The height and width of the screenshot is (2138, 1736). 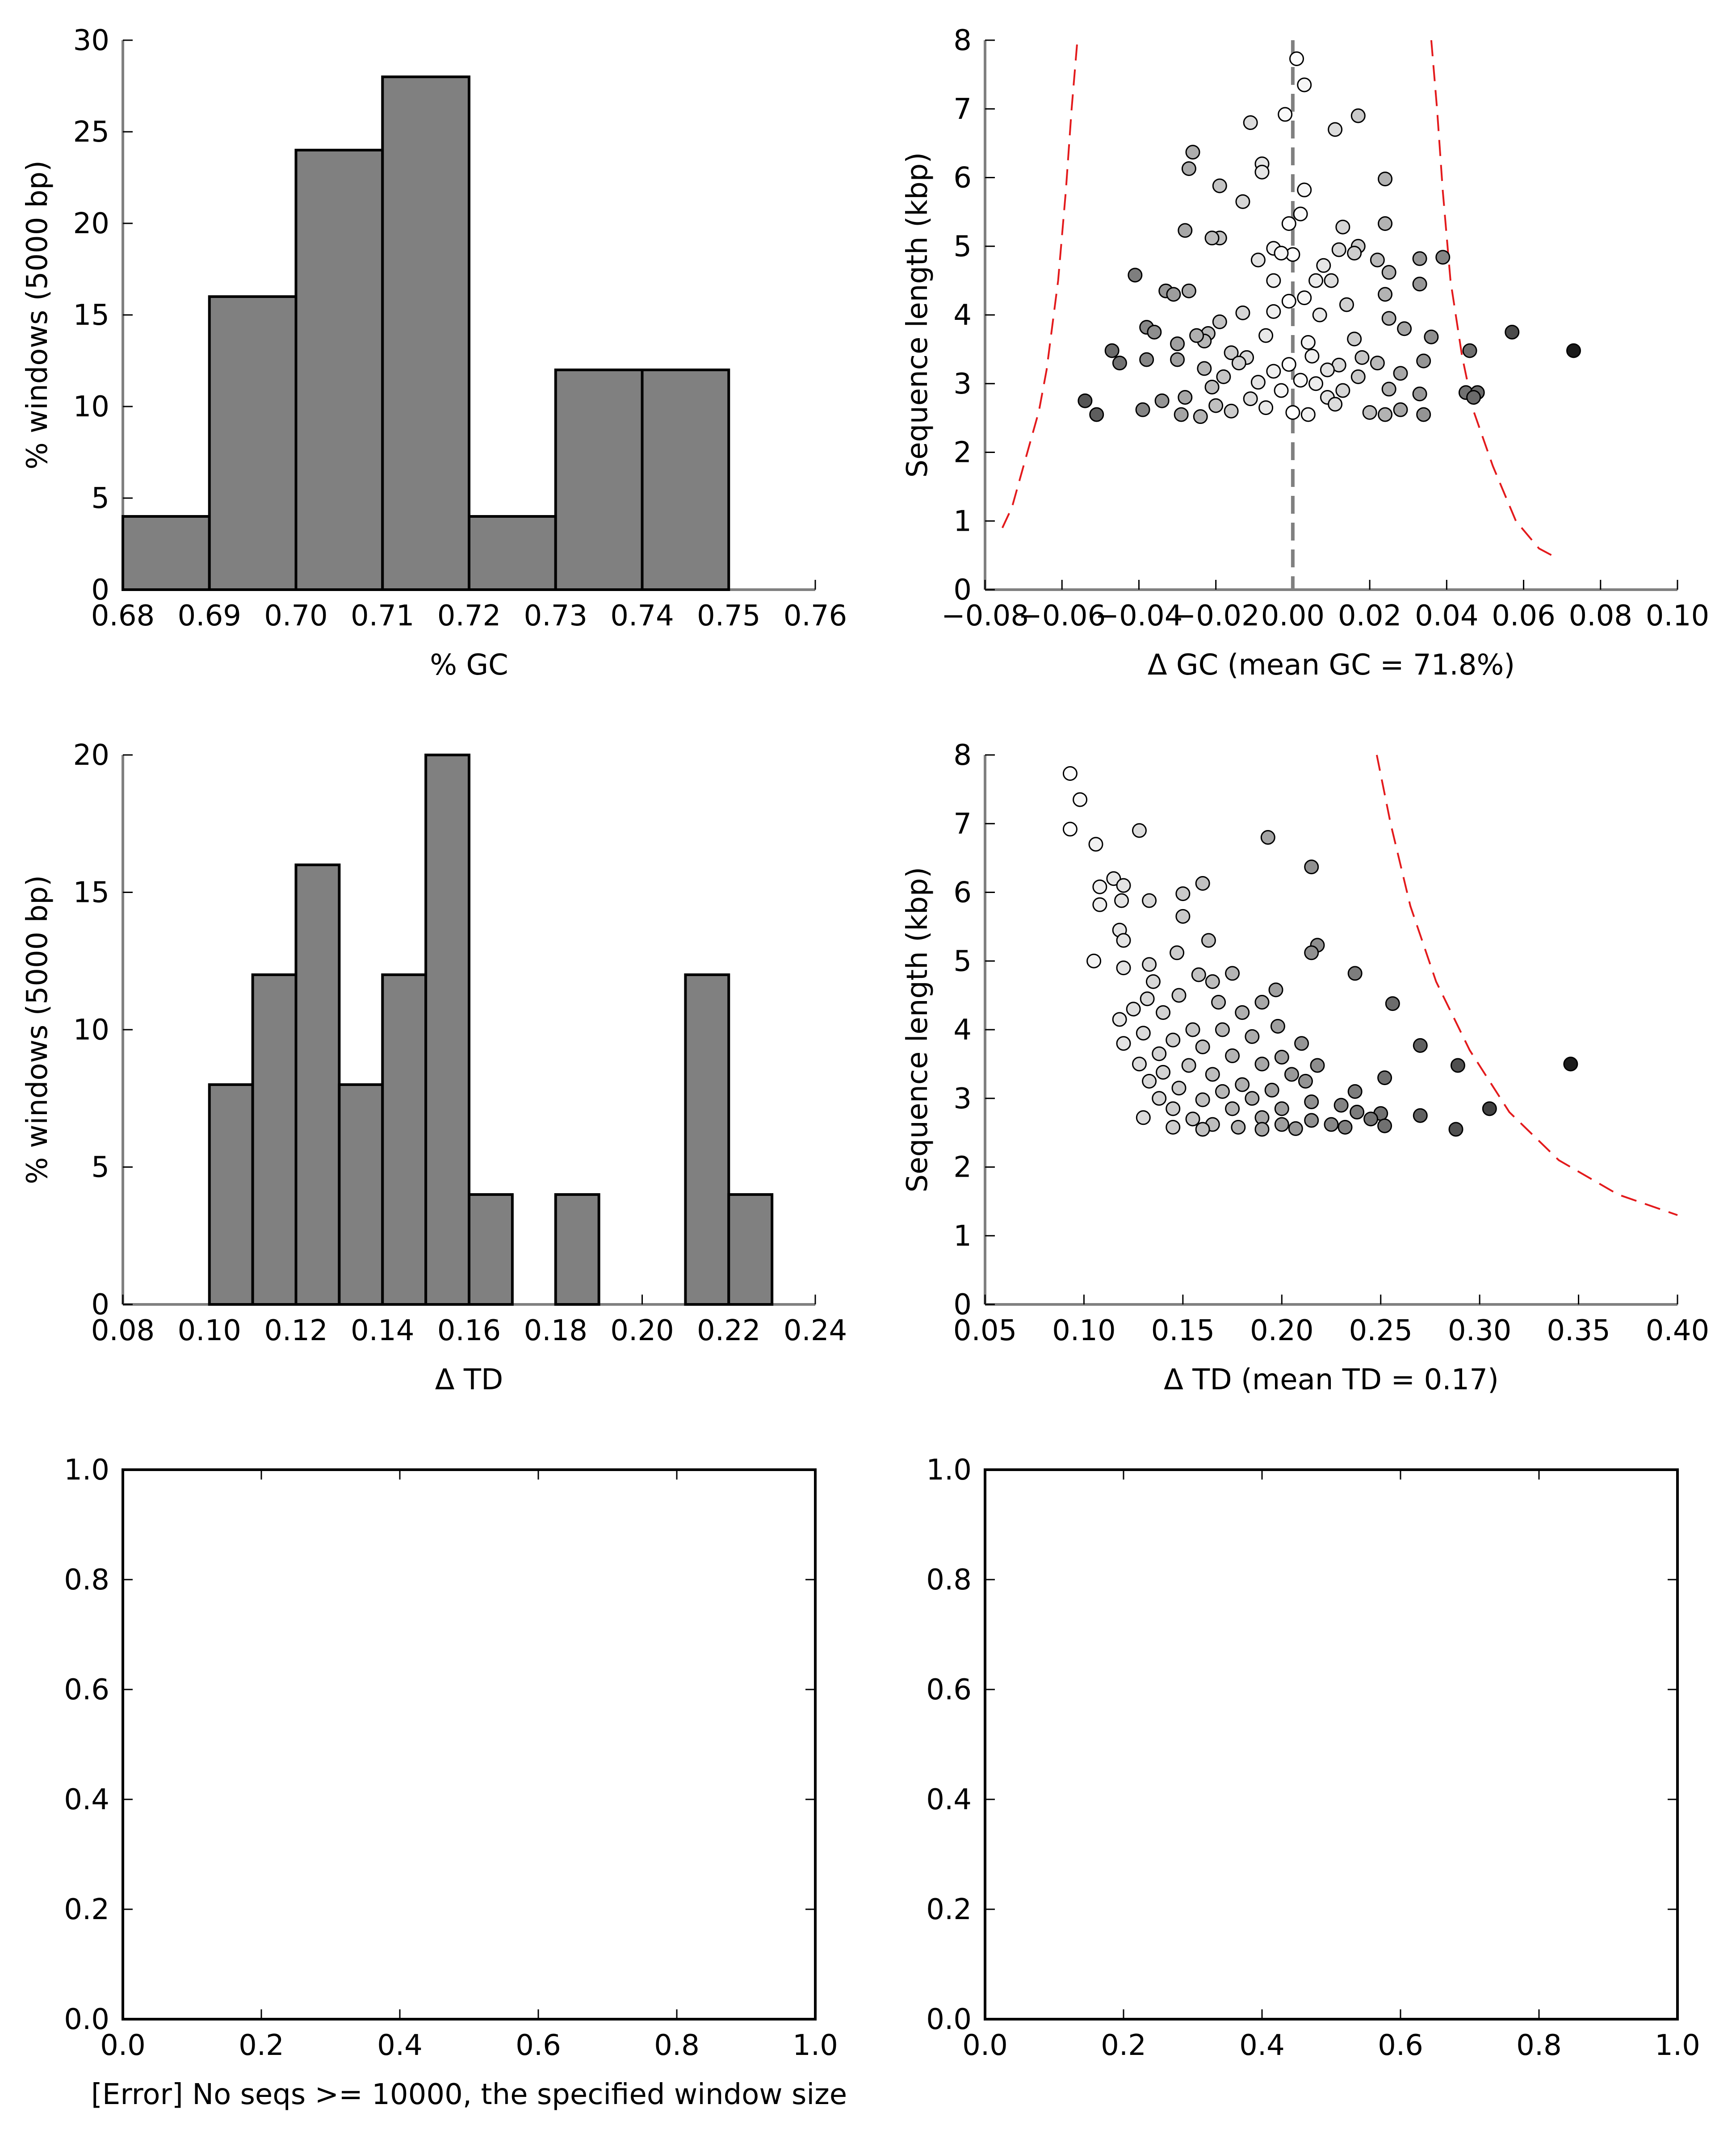 I want to click on y-tick-label: 5, so click(x=962, y=962).